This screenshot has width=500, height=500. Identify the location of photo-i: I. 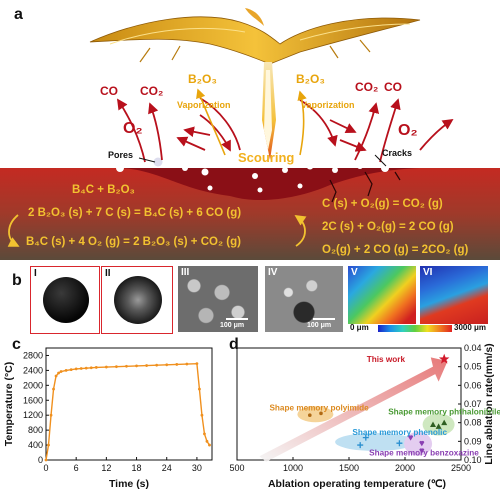
(65, 300).